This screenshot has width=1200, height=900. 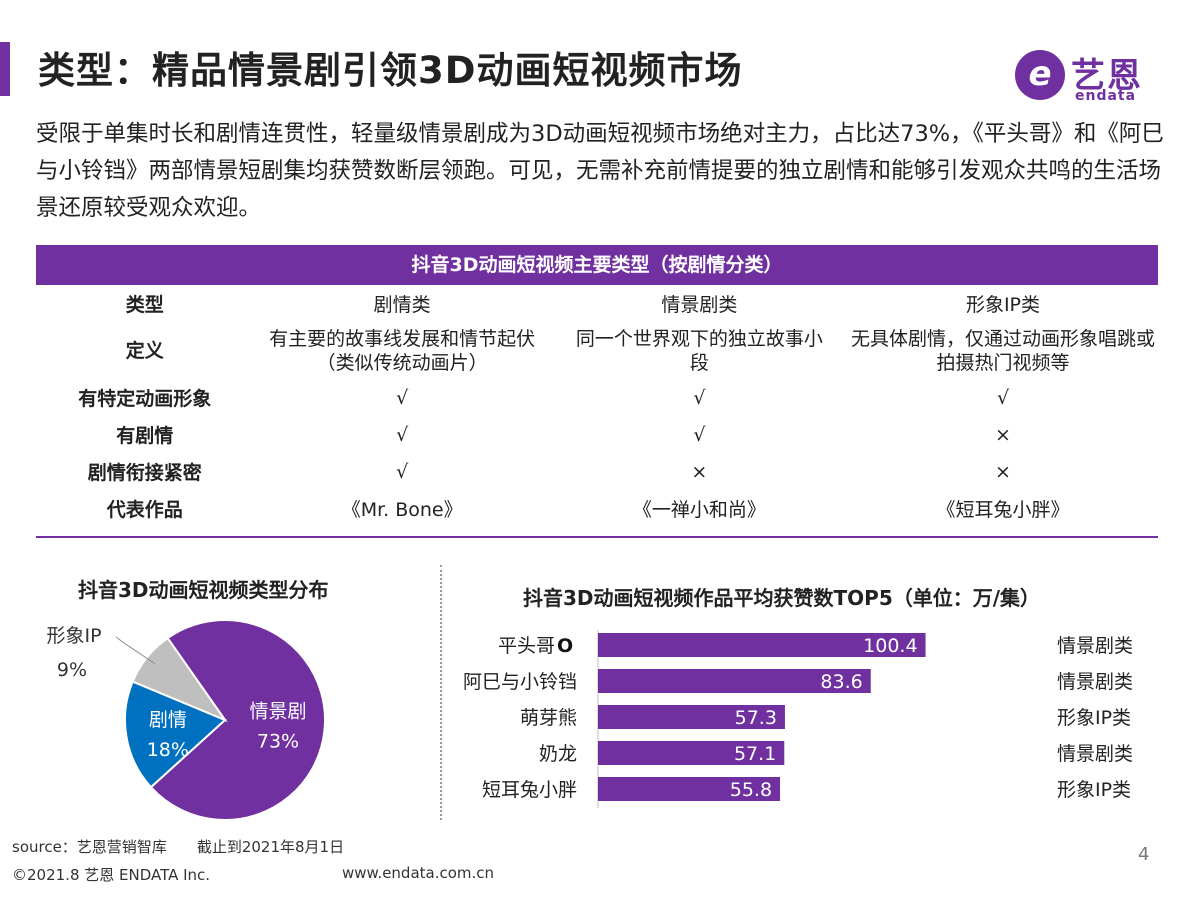 What do you see at coordinates (144, 510) in the screenshot?
I see `row-label: 代表作品` at bounding box center [144, 510].